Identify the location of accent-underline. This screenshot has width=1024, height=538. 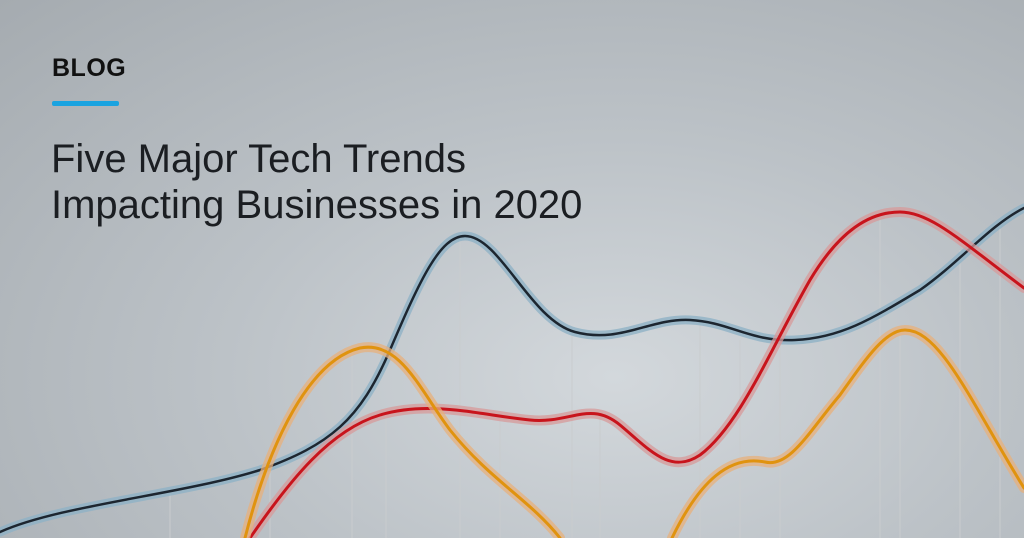
(85, 103).